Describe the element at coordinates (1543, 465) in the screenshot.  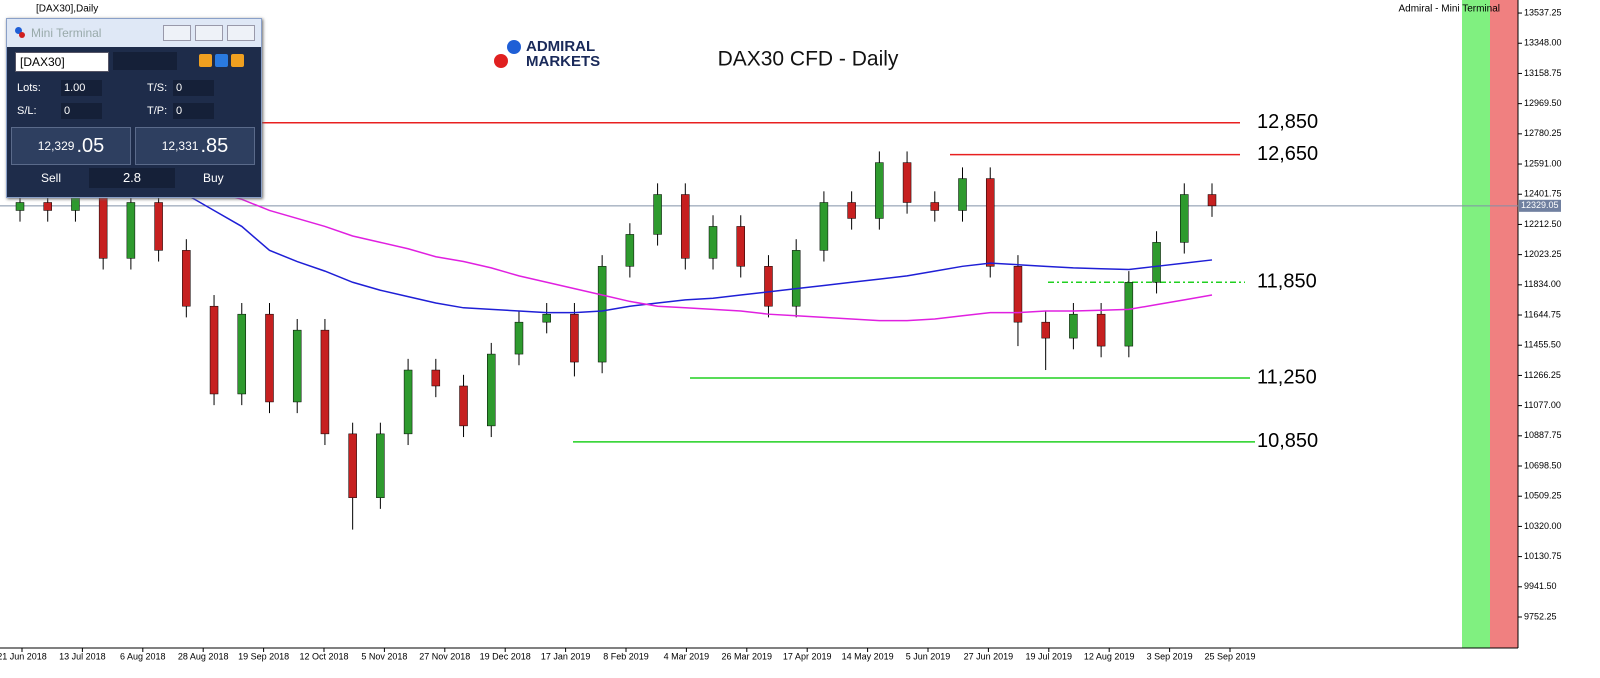
I see `y-tick-label: 10698.50` at that location.